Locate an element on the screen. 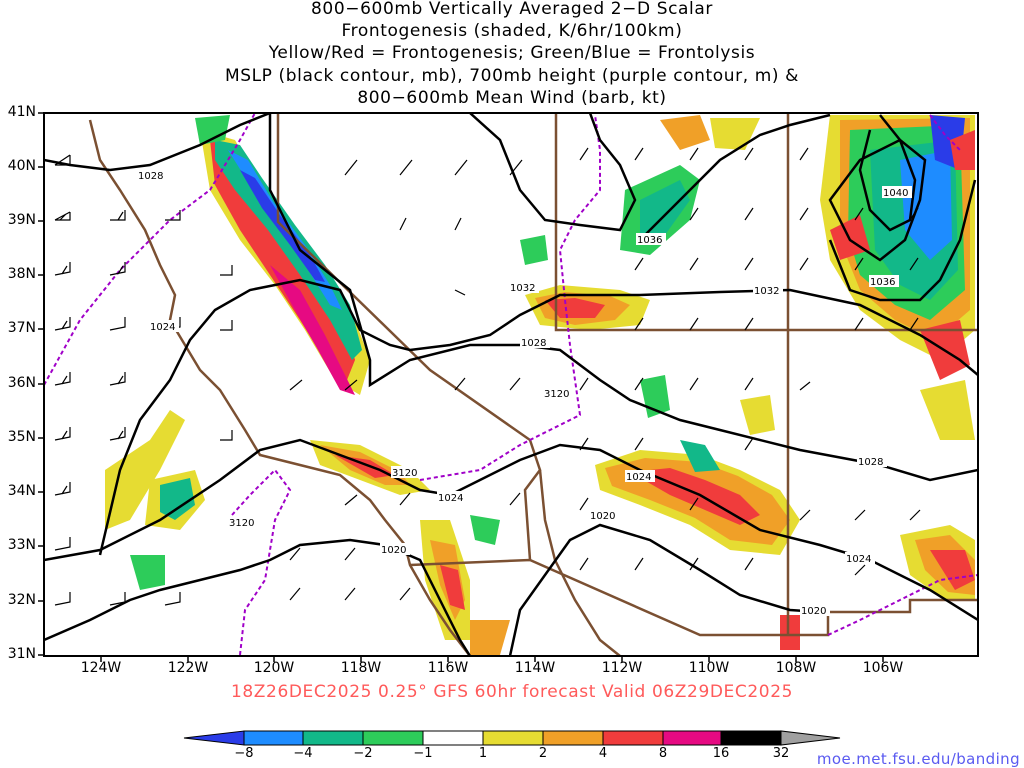  lon-label: 112W is located at coordinates (622, 668).